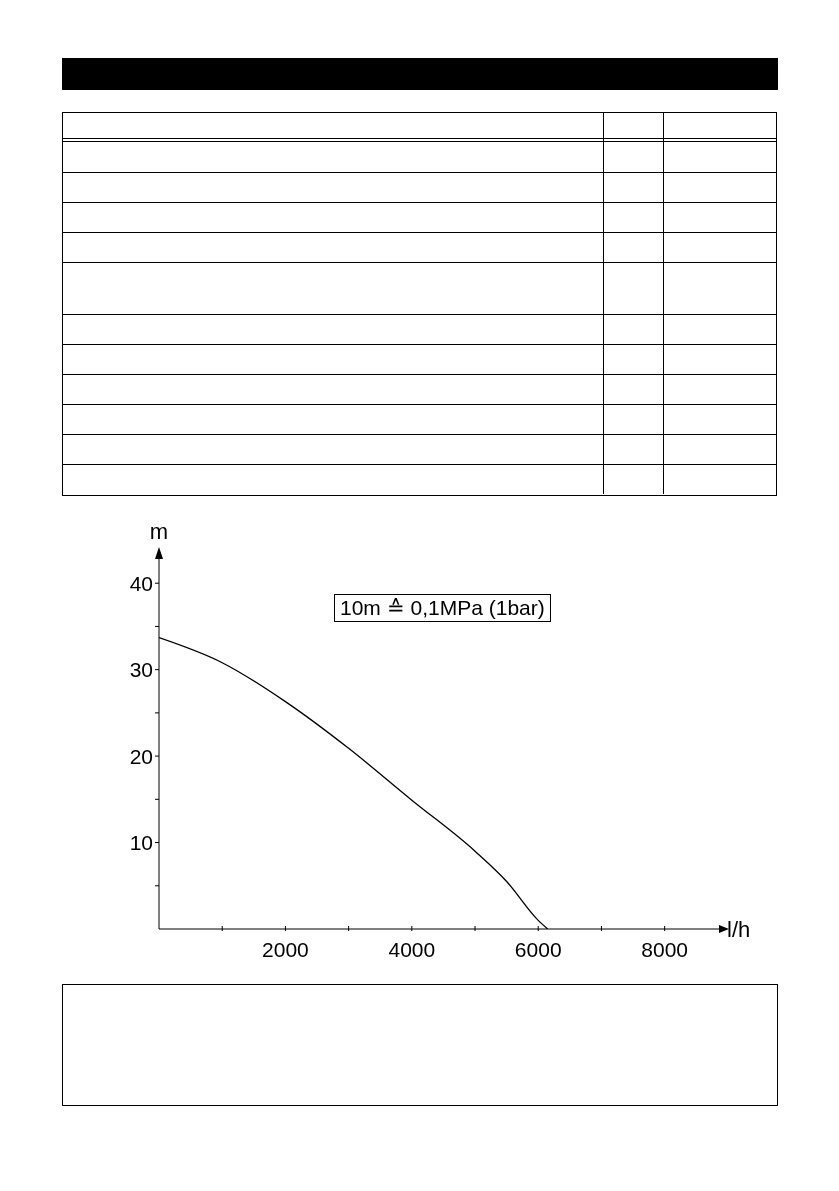 The image size is (839, 1191). Describe the element at coordinates (412, 949) in the screenshot. I see `x-tick-label: 4000` at that location.